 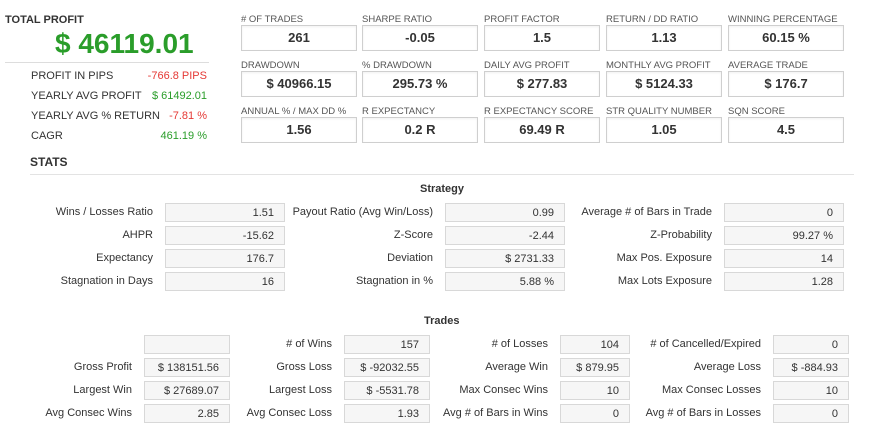 What do you see at coordinates (270, 65) in the screenshot?
I see `metric-label: DRAWDOWN` at bounding box center [270, 65].